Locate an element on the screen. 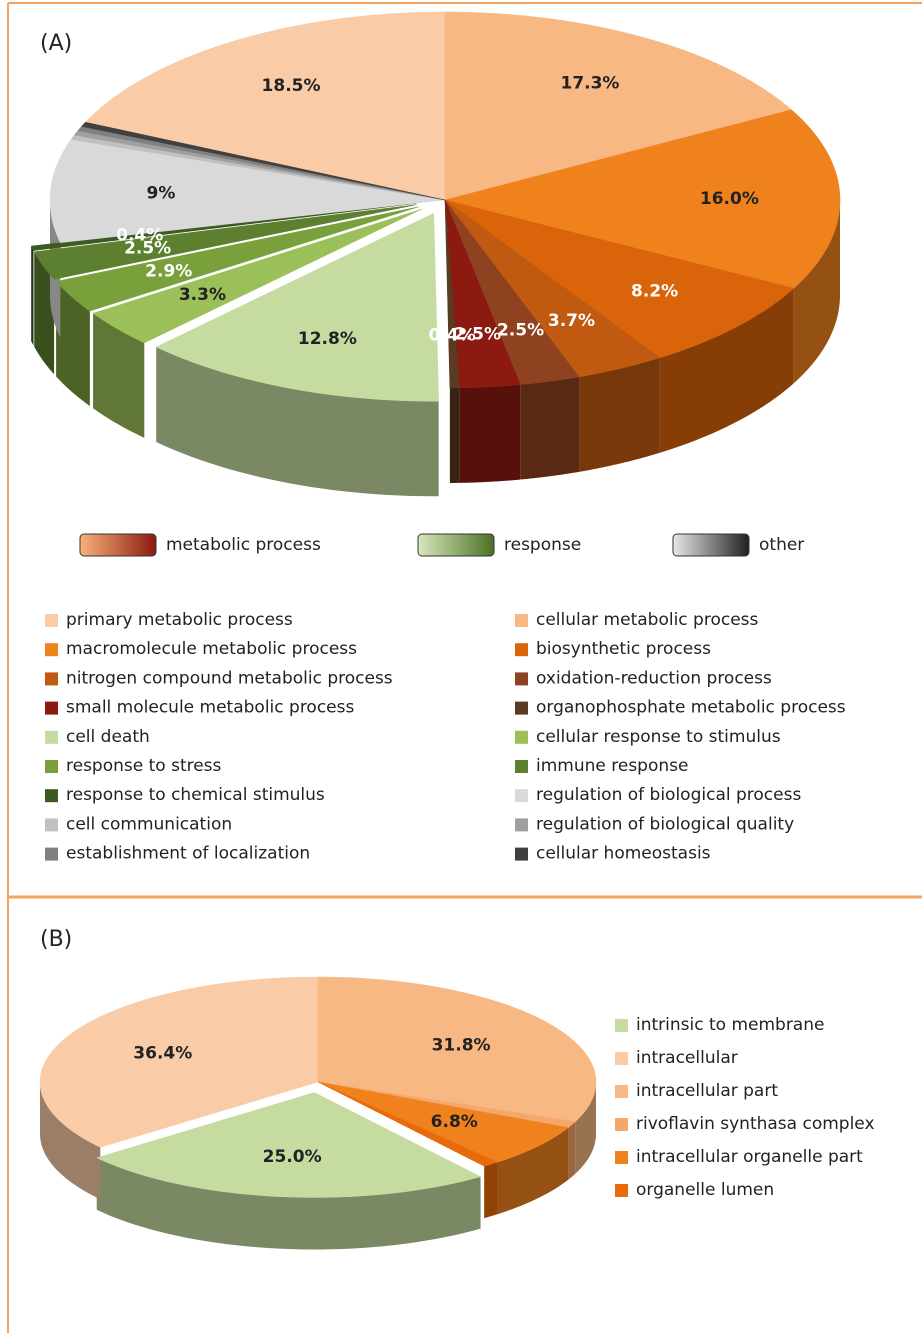 This screenshot has height=1337, width=922. legend-label: organelle lumen is located at coordinates (705, 1190).